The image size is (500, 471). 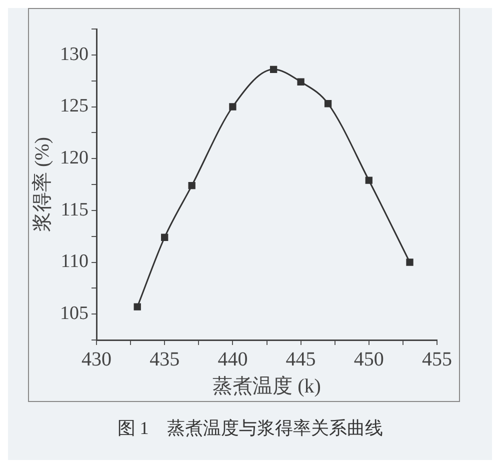 What do you see at coordinates (233, 359) in the screenshot?
I see `x-tick-label: 440` at bounding box center [233, 359].